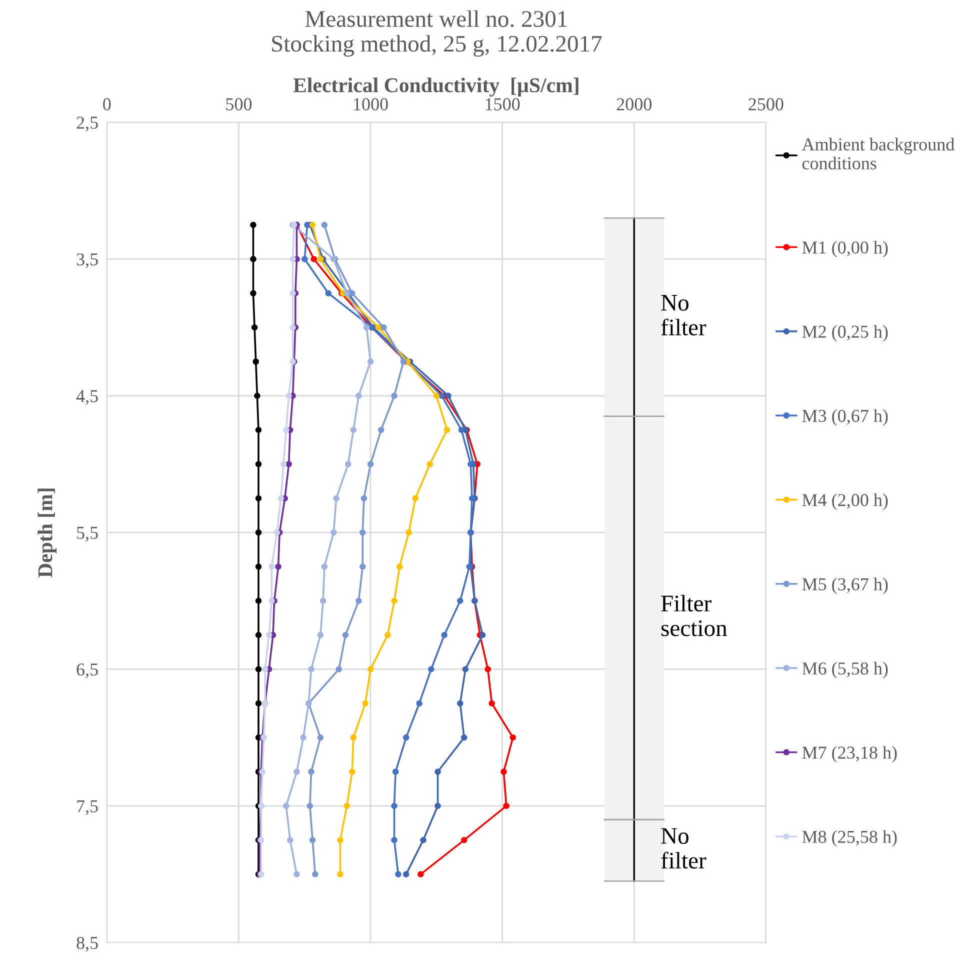 The width and height of the screenshot is (972, 956). Describe the element at coordinates (845, 249) in the screenshot. I see `legend-label: M1 (0,00 h)` at that location.